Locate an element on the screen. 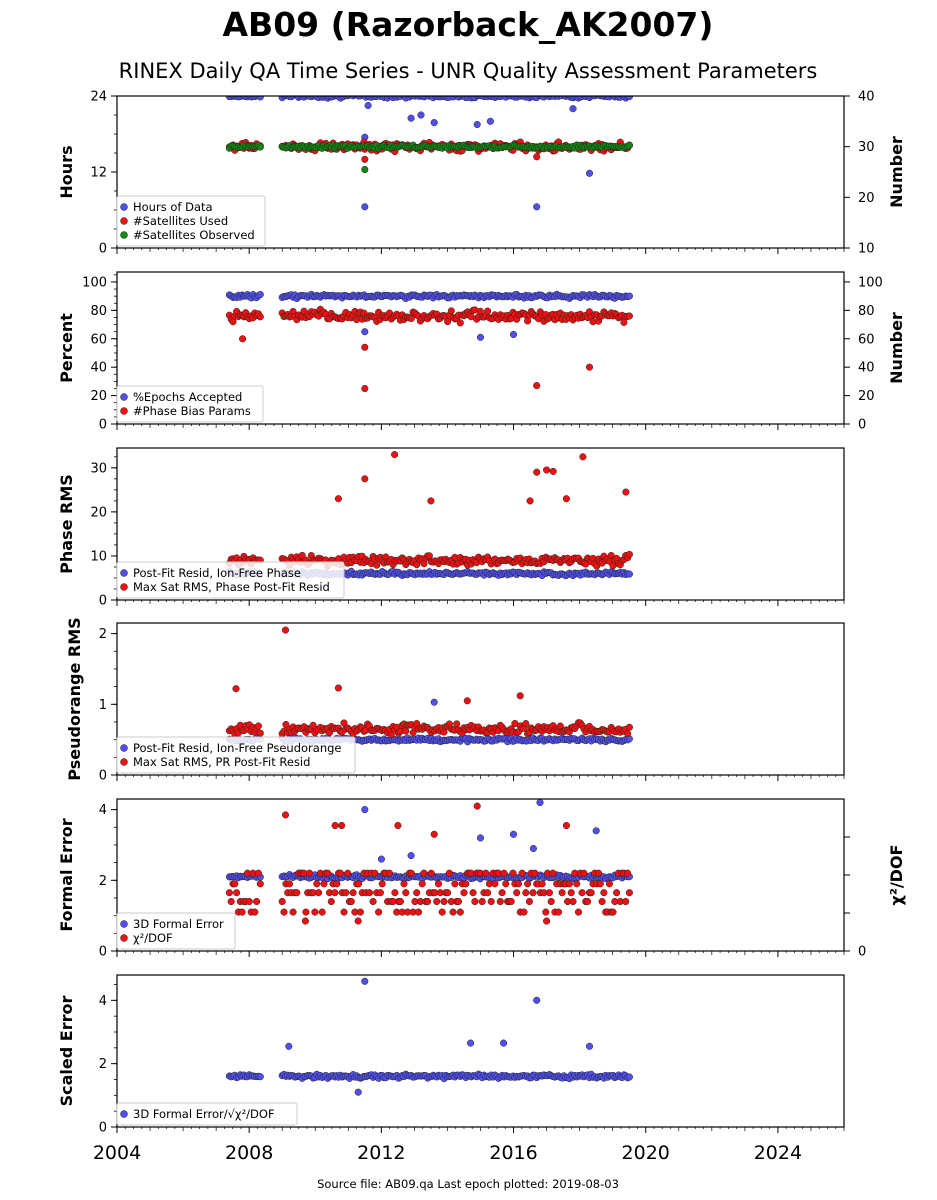 This screenshot has height=1200, width=937. y-tick-label: 40 is located at coordinates (98, 368).